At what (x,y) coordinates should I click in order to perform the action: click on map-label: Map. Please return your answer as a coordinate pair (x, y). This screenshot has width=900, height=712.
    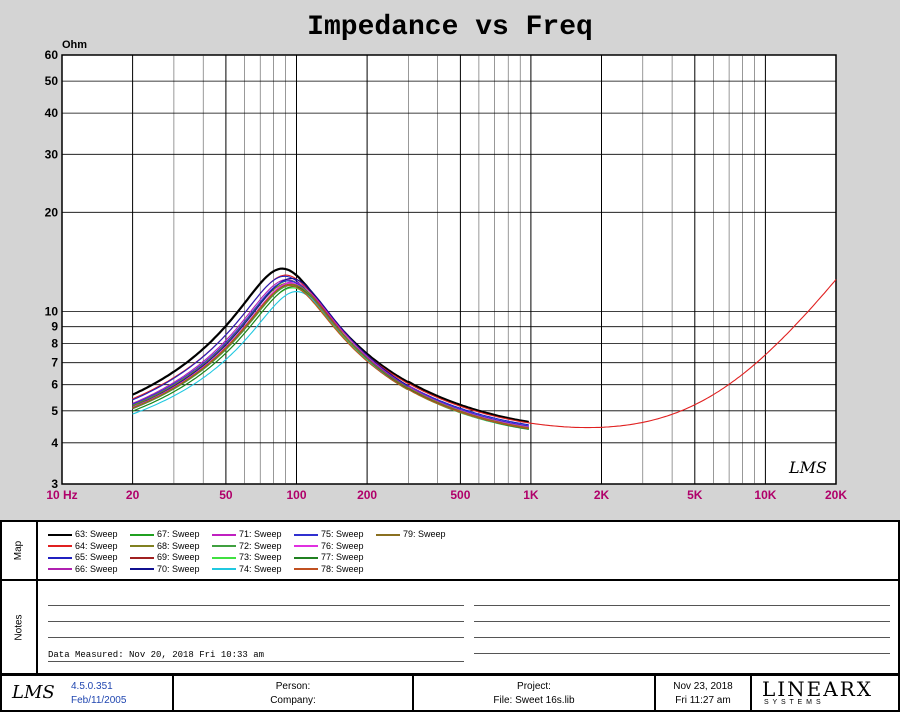
    Looking at the image, I should click on (20, 550).